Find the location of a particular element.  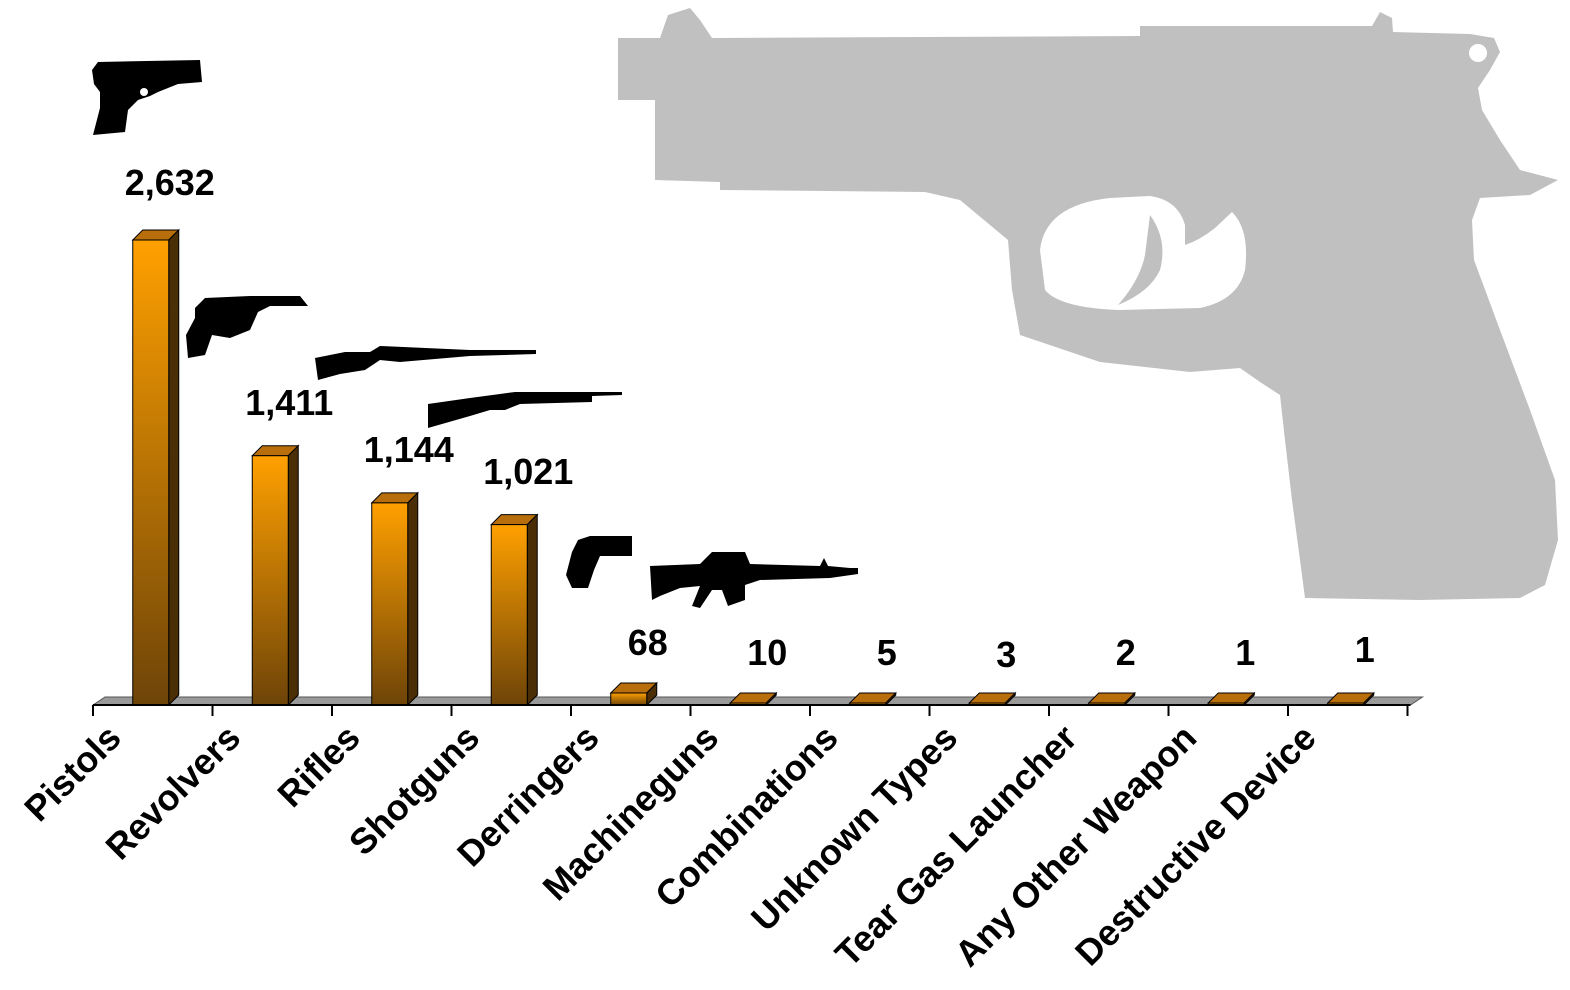

bar-derringers is located at coordinates (633, 694).